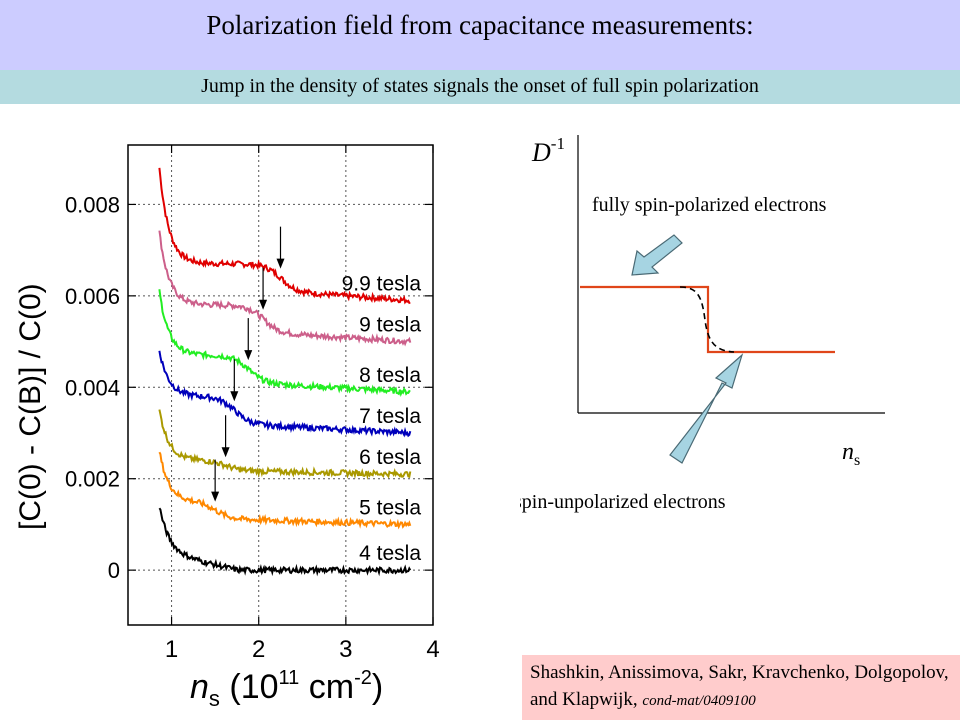 The width and height of the screenshot is (960, 720). I want to click on onset-arrows, so click(248, 364).